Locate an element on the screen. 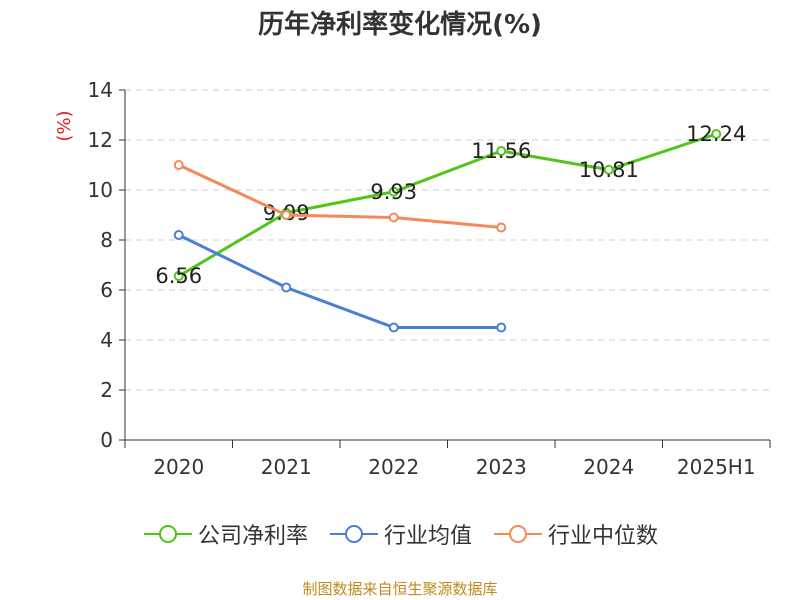 This screenshot has height=600, width=800. x-tick-label: 2025H1 is located at coordinates (716, 467).